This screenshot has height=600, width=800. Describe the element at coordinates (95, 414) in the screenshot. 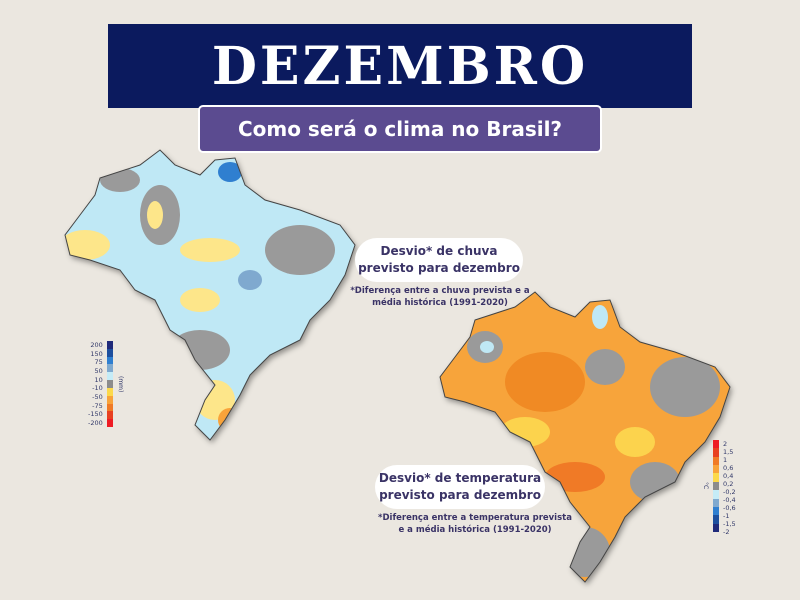

I see `legend-label: -150` at that location.